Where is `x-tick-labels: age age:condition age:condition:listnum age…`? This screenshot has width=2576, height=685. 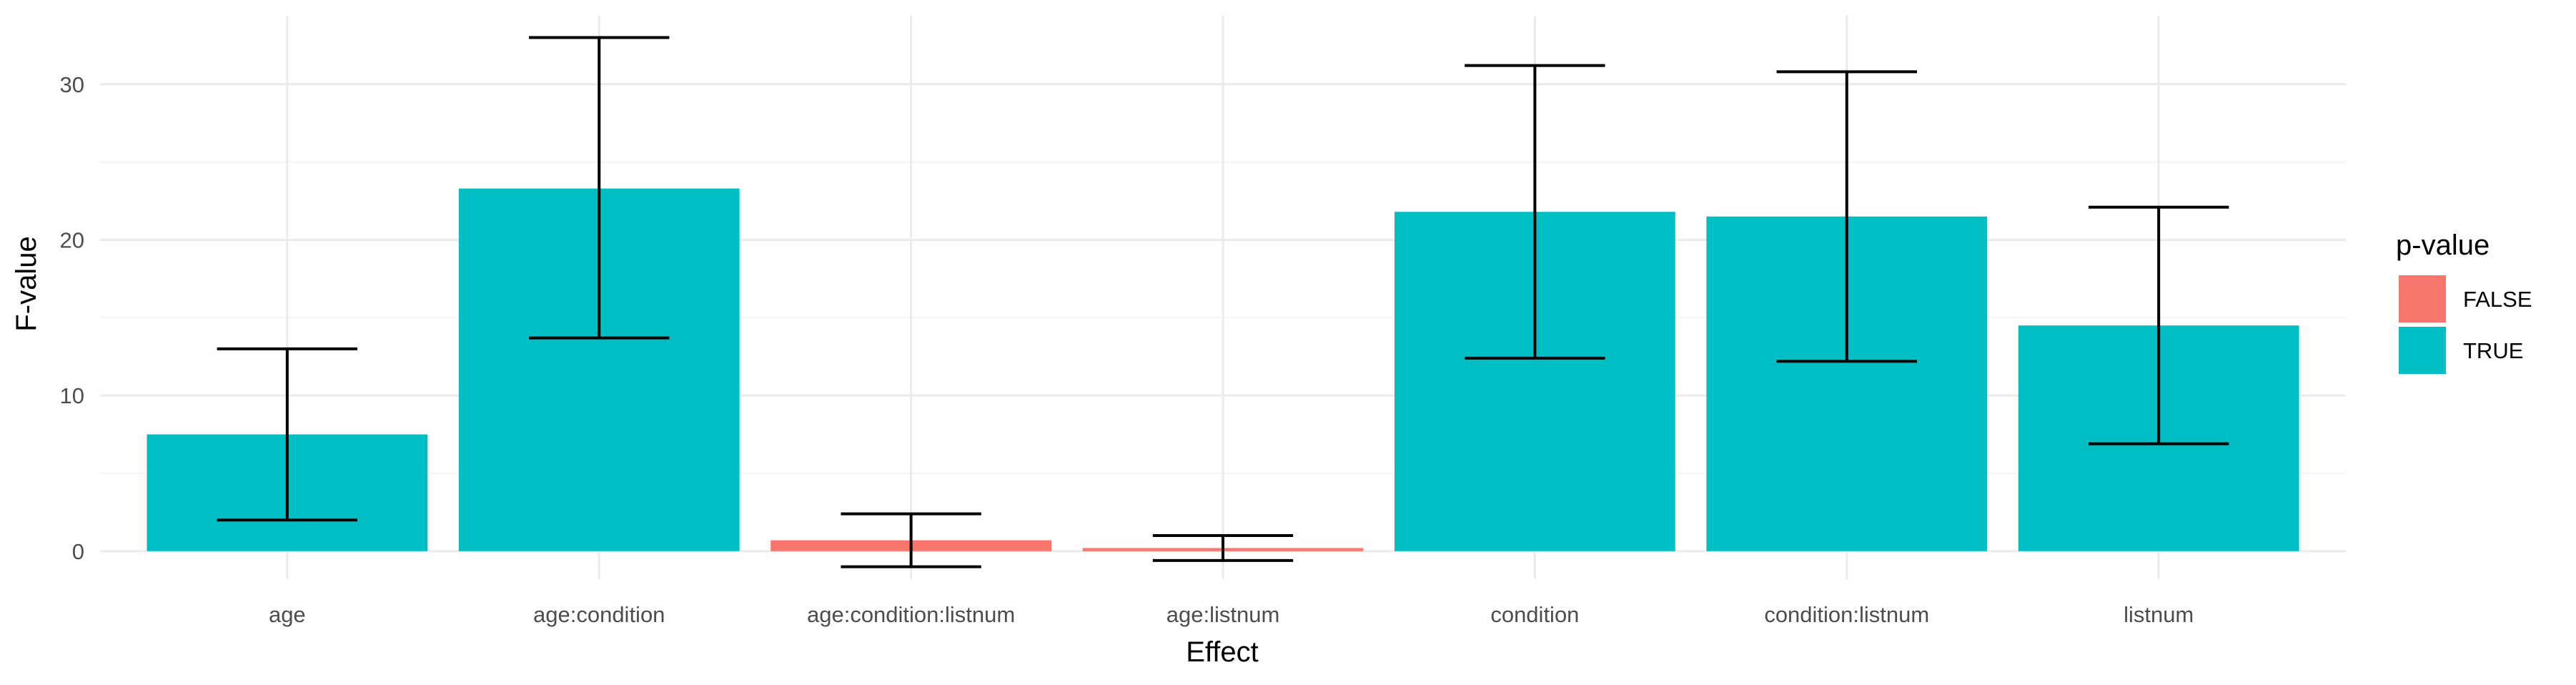
x-tick-labels: age age:condition age:condition:listnum age… is located at coordinates (1231, 614).